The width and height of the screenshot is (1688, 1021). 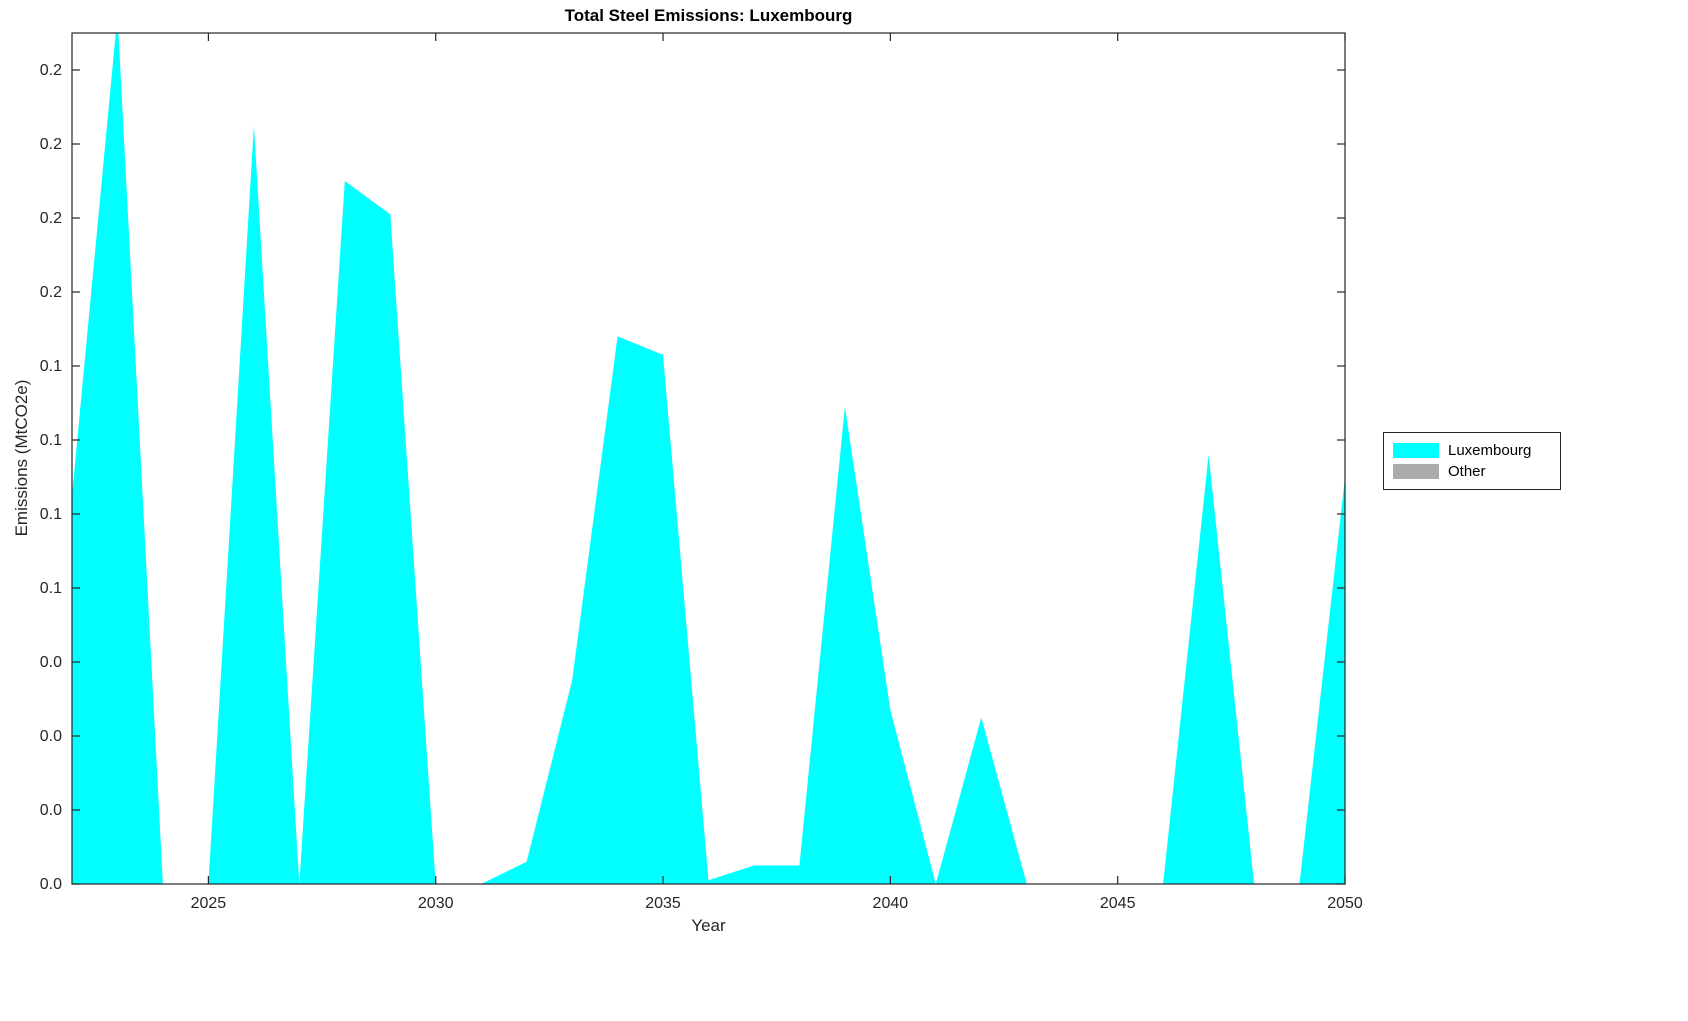 I want to click on legend: Luxembourg Other, so click(x=1472, y=461).